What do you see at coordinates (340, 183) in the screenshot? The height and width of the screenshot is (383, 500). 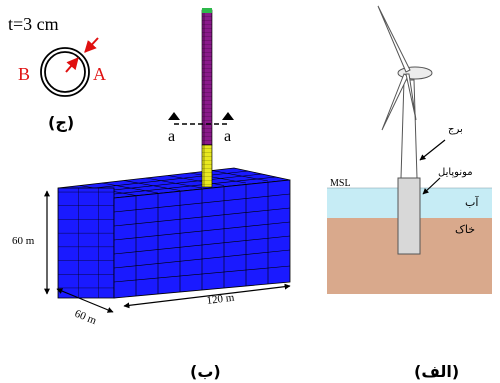 I see `msl-label: MSL` at bounding box center [340, 183].